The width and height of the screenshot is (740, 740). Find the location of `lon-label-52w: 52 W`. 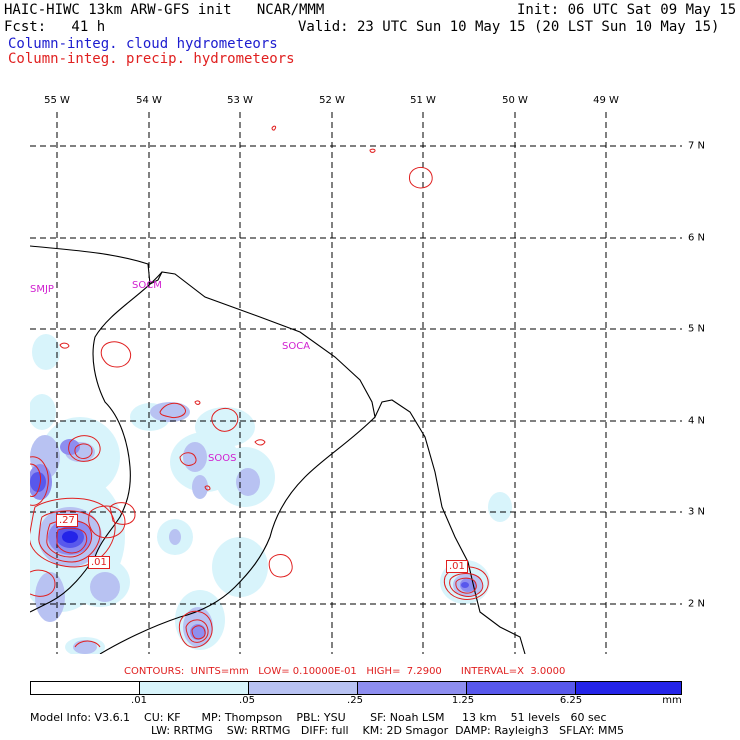

lon-label-52w: 52 W is located at coordinates (332, 100).